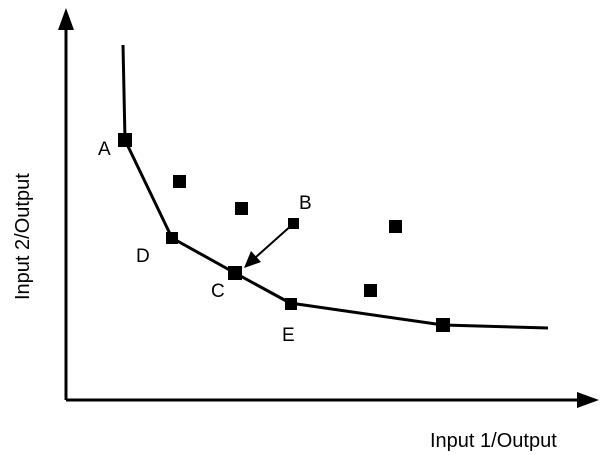  What do you see at coordinates (66, 19) in the screenshot?
I see `y-axis-arrowhead` at bounding box center [66, 19].